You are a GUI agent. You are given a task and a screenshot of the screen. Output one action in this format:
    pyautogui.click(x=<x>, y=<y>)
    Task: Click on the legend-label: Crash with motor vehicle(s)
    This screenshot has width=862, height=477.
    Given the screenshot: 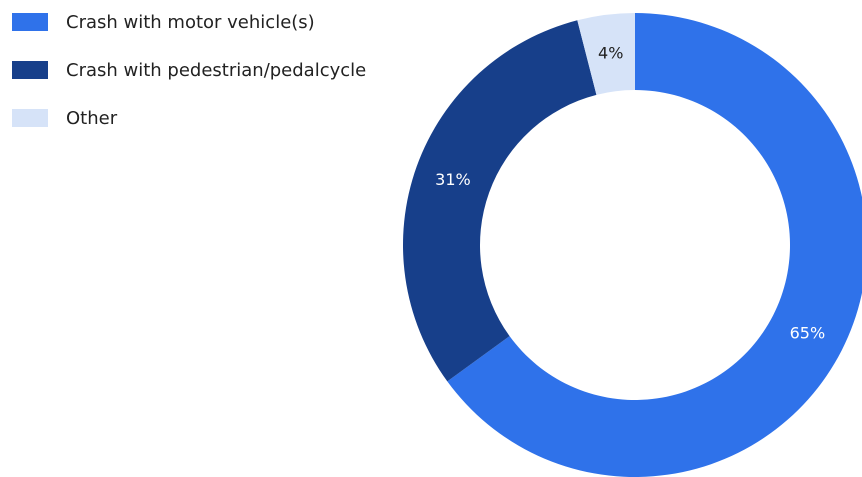 What is the action you would take?
    pyautogui.click(x=190, y=22)
    